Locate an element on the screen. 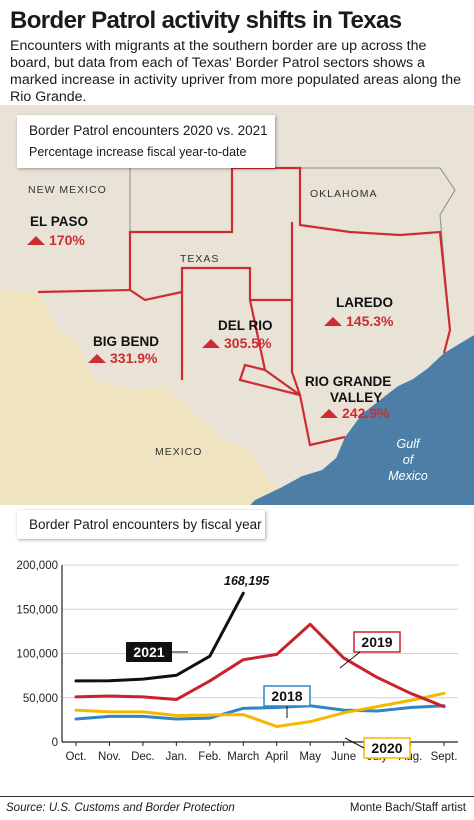  sector-value: 331.9% is located at coordinates (134, 358).